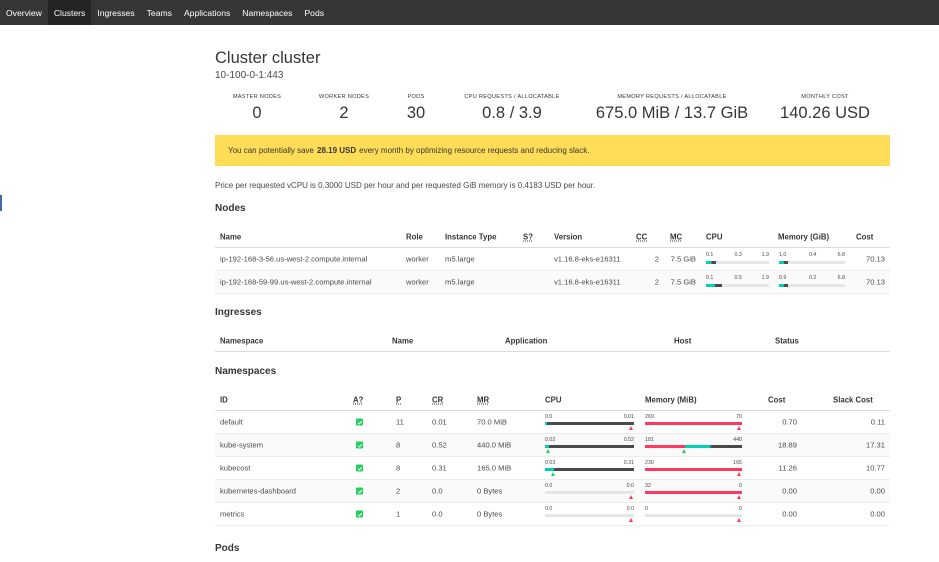 The image size is (939, 562). Describe the element at coordinates (471, 236) in the screenshot. I see `col-instance-type: Instance Type` at that location.